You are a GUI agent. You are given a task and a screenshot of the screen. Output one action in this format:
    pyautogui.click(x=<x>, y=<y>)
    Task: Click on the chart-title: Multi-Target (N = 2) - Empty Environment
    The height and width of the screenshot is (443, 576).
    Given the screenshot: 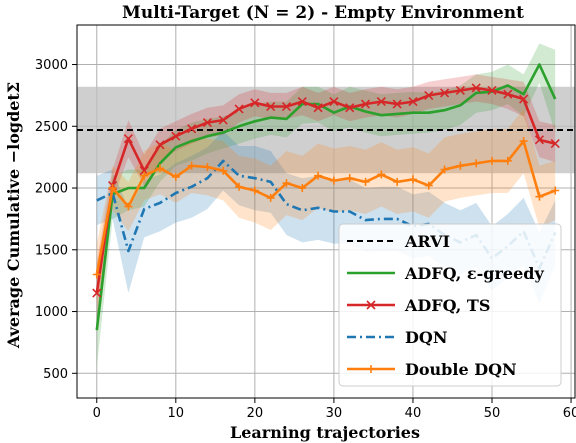 What is the action you would take?
    pyautogui.click(x=323, y=13)
    